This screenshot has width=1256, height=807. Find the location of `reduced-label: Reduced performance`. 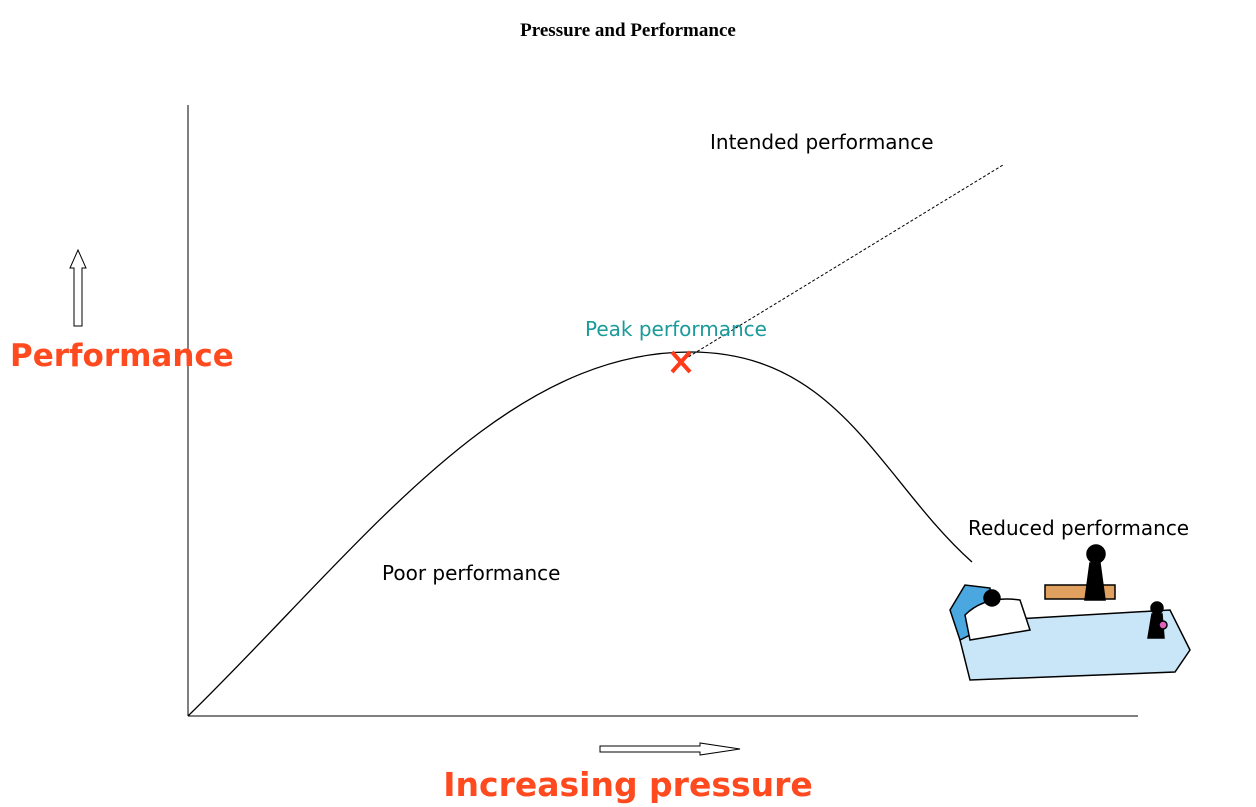

reduced-label: Reduced performance is located at coordinates (1078, 528).